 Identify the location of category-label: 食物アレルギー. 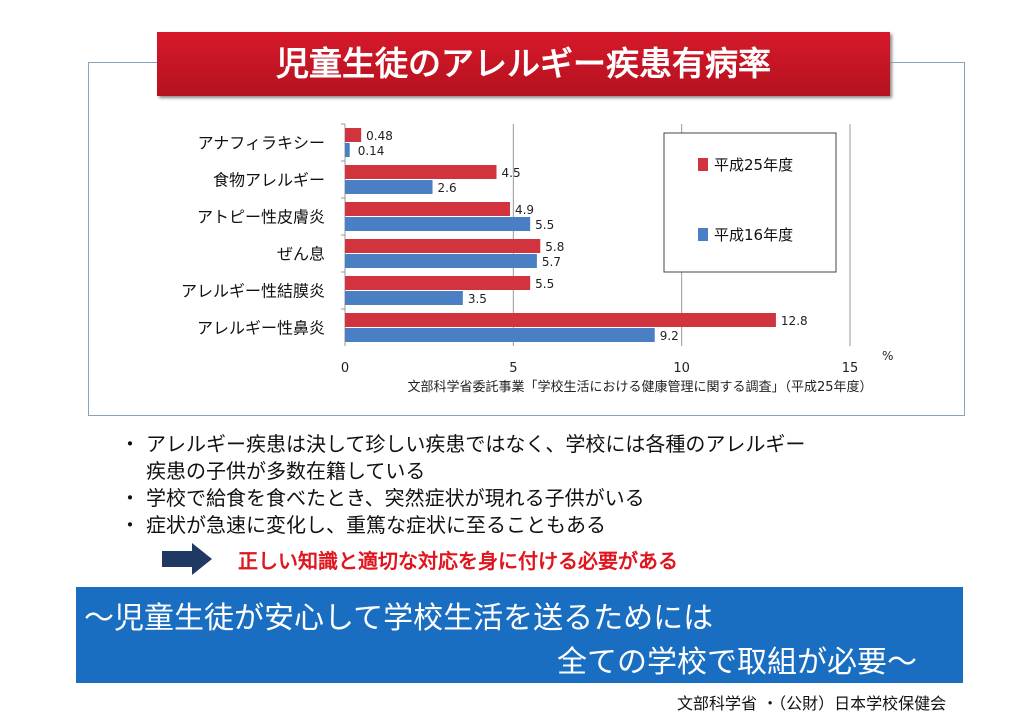
(269, 180).